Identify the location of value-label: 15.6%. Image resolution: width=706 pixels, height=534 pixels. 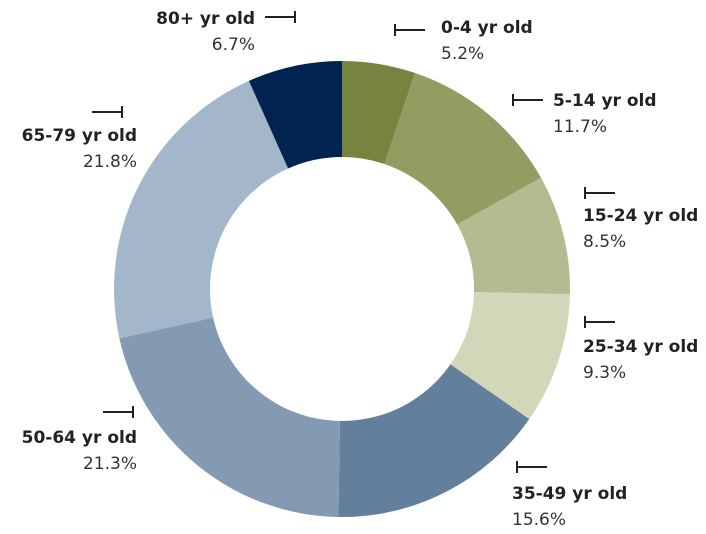
(539, 520).